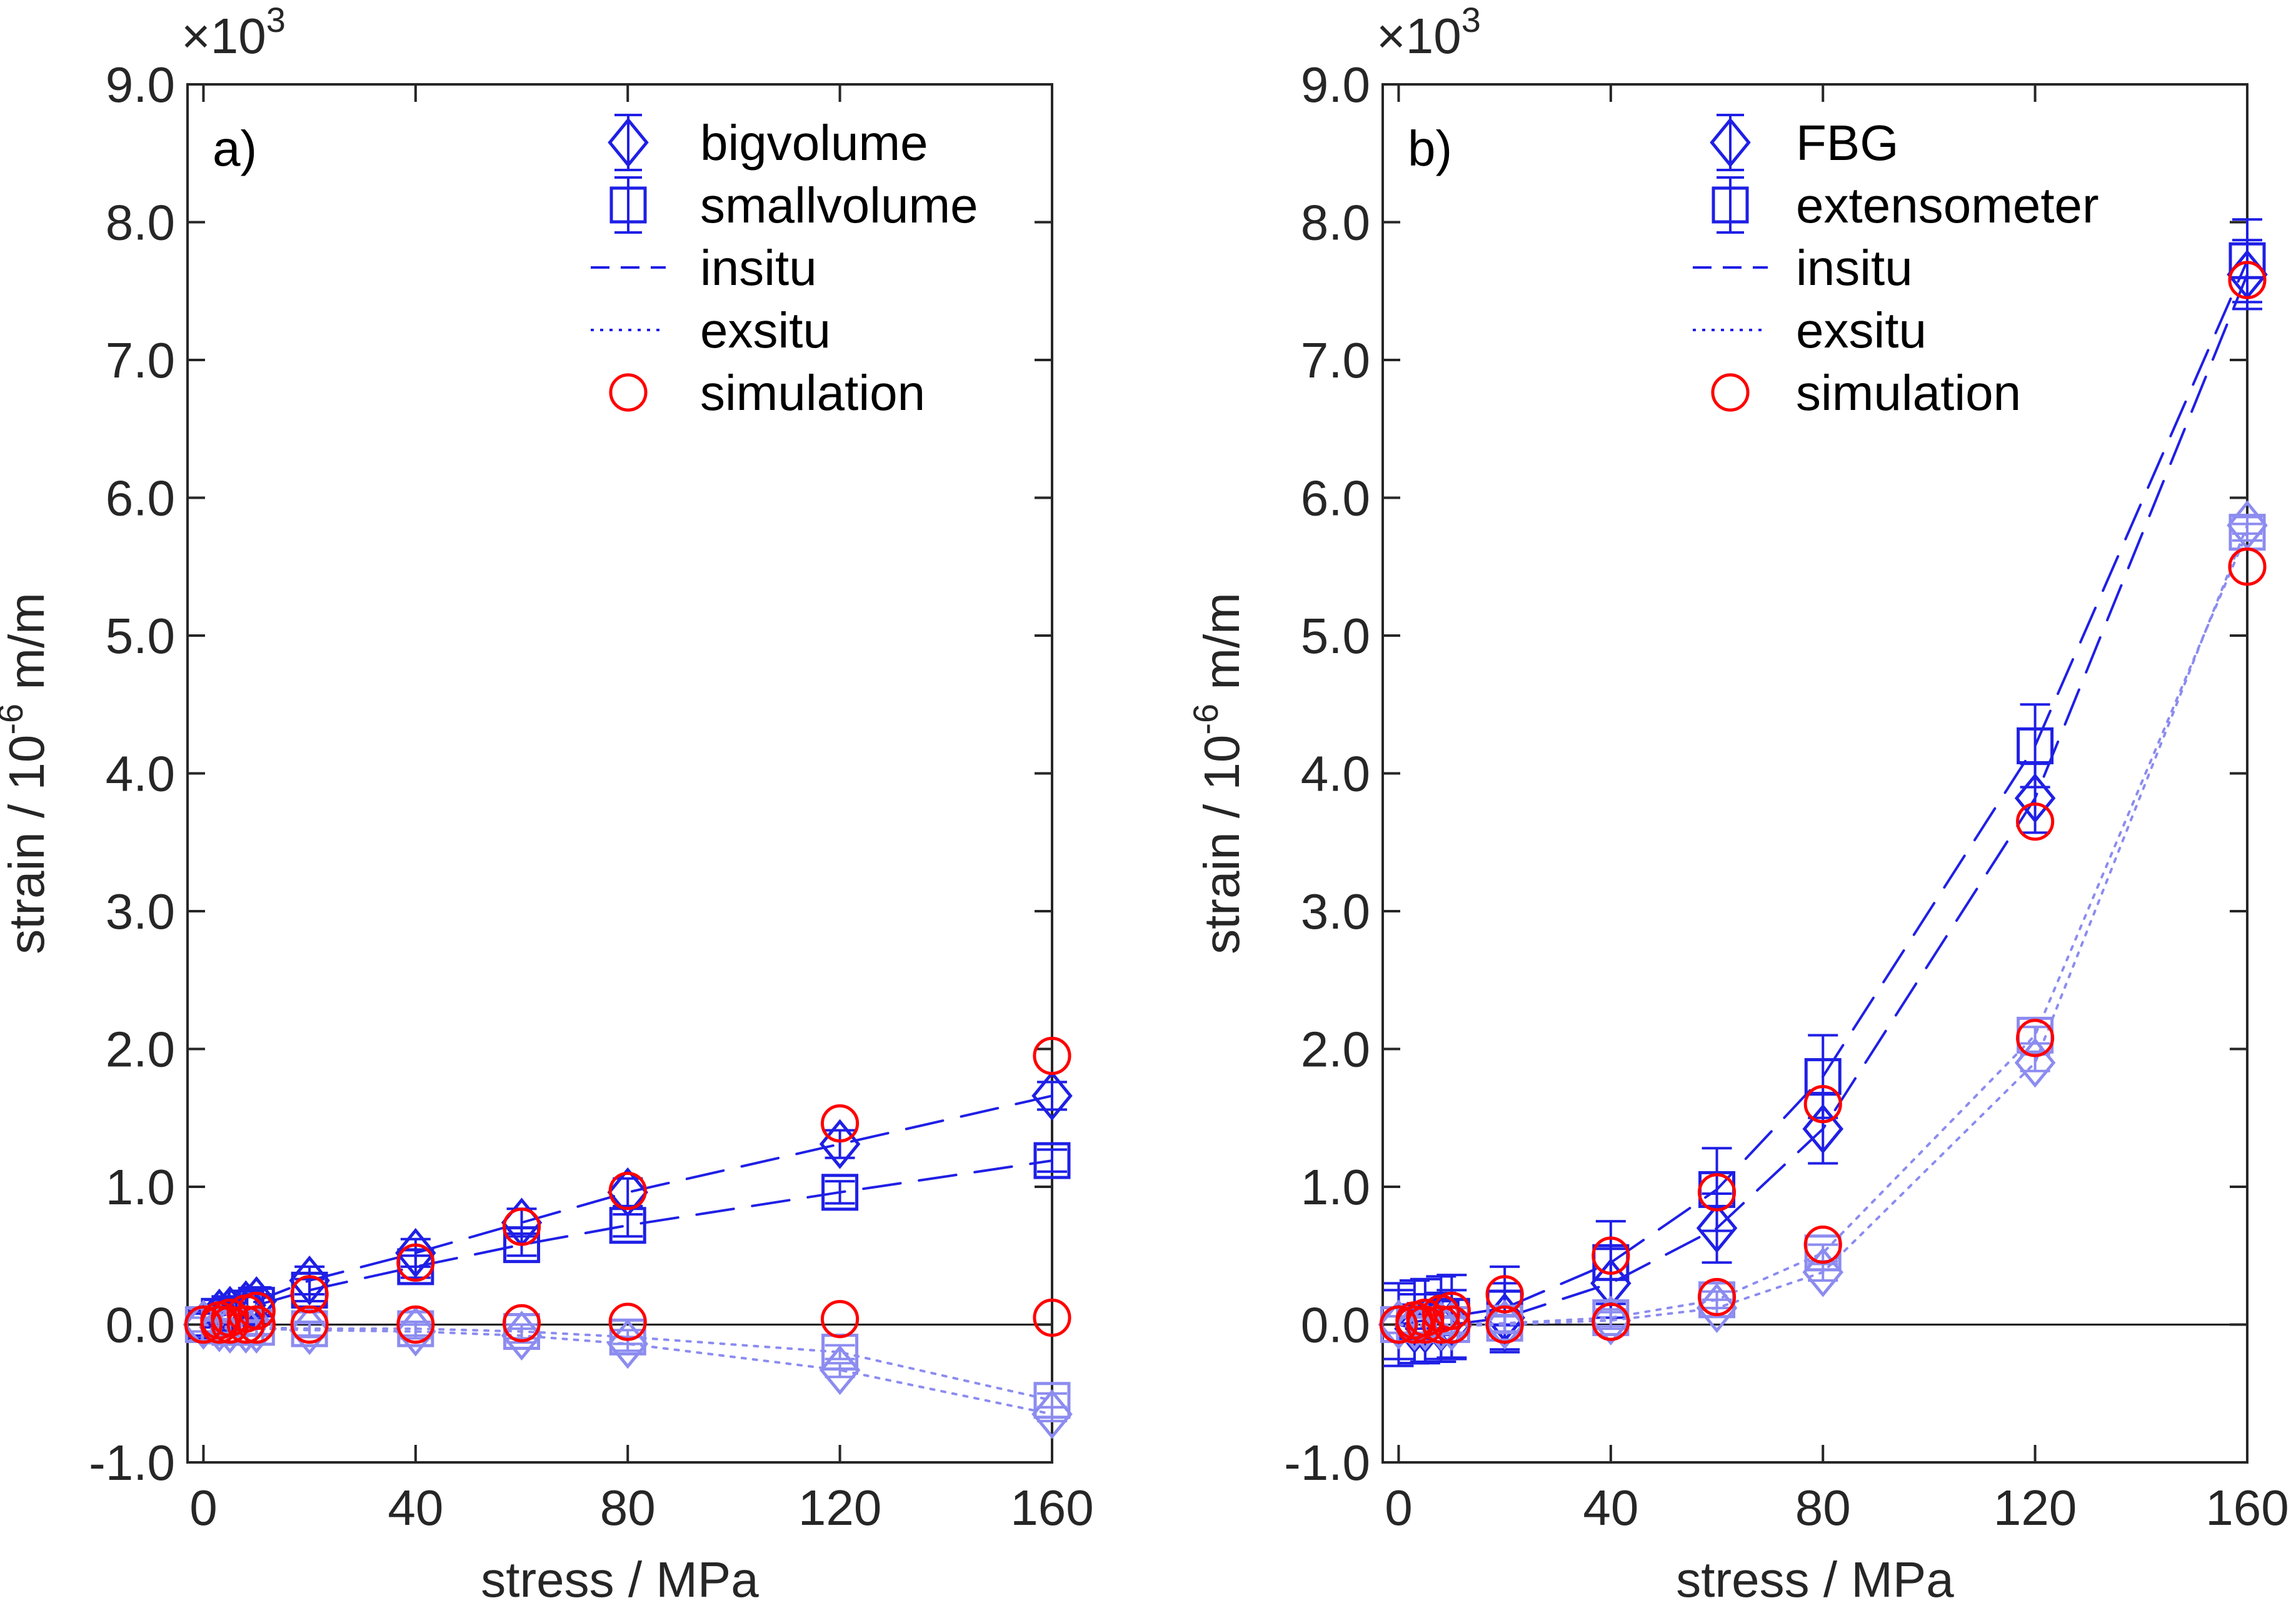 This screenshot has width=2296, height=1613. I want to click on x-tick-label: 40, so click(1610, 1508).